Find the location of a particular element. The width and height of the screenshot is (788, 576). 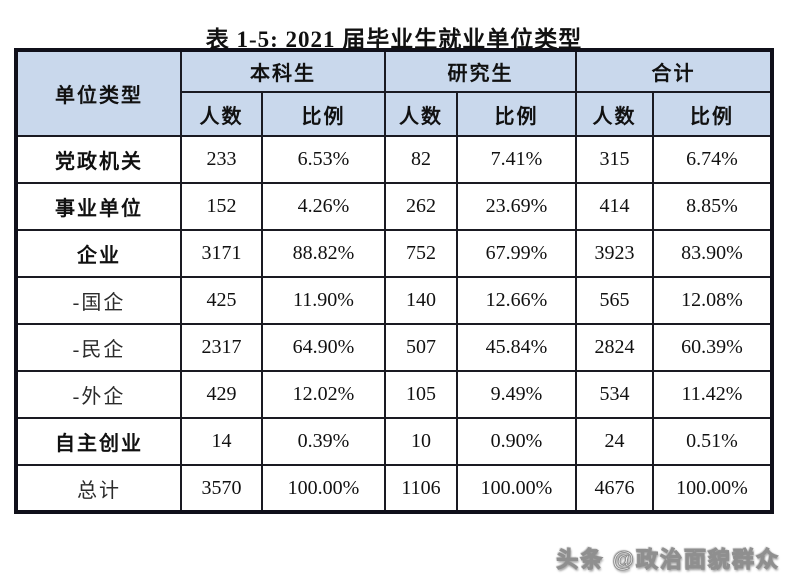

table-row: -民企 2317 64.90% 507 45.84% 2824 60.39% is located at coordinates (394, 347).